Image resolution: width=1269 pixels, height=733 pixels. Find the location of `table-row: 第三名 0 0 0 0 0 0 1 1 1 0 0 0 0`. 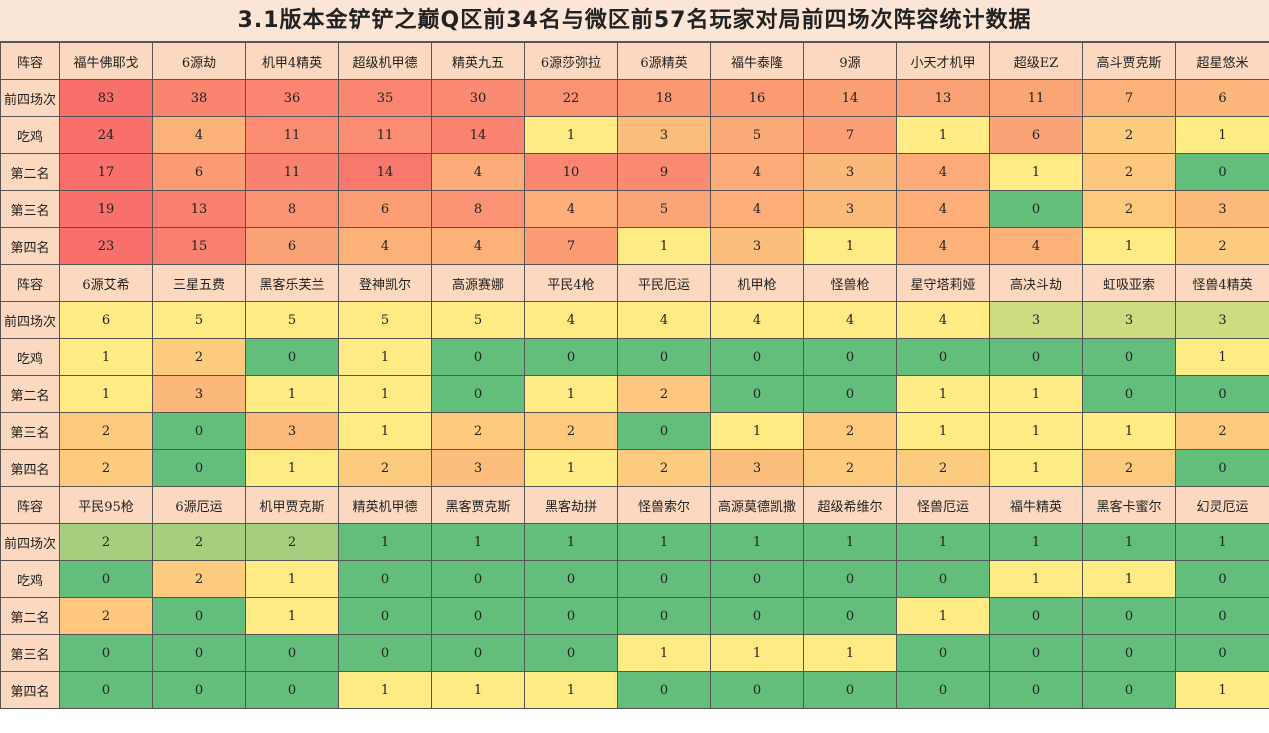

table-row: 第三名 0 0 0 0 0 0 1 1 1 0 0 0 0 is located at coordinates (634, 653).